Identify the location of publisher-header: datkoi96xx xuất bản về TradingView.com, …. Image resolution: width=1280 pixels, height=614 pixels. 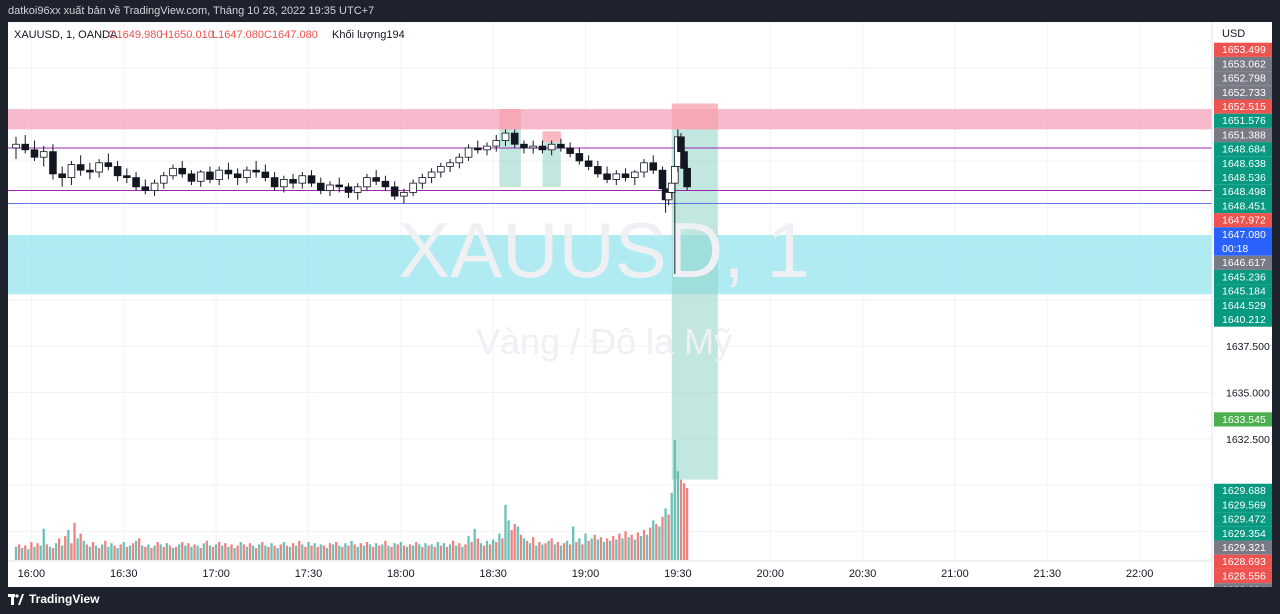
(640, 11).